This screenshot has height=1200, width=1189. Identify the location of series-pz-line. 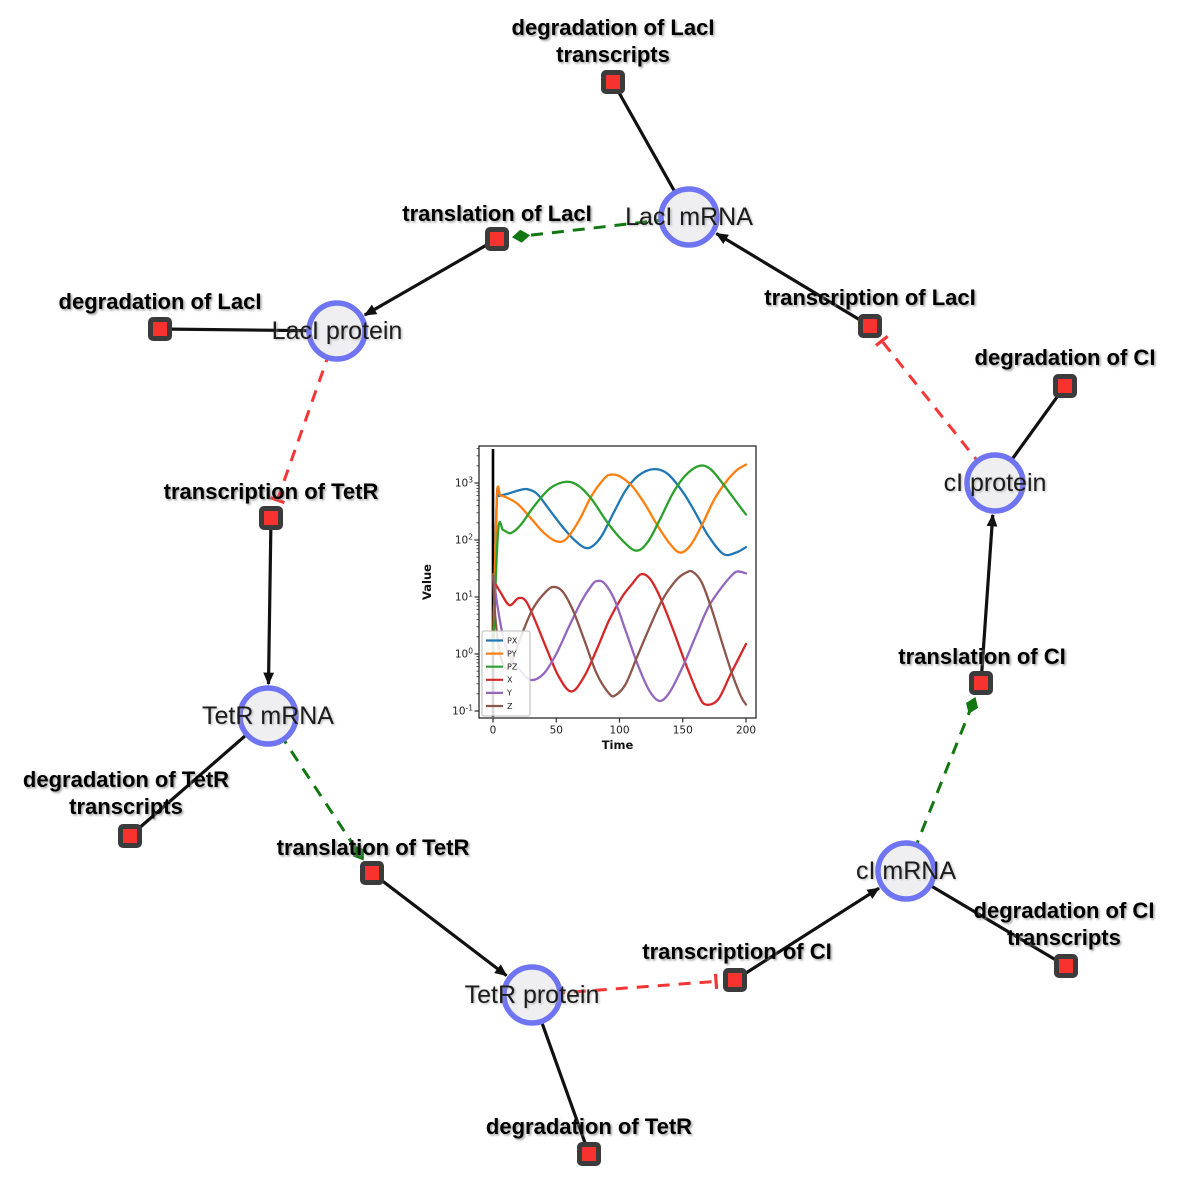
(619, 560).